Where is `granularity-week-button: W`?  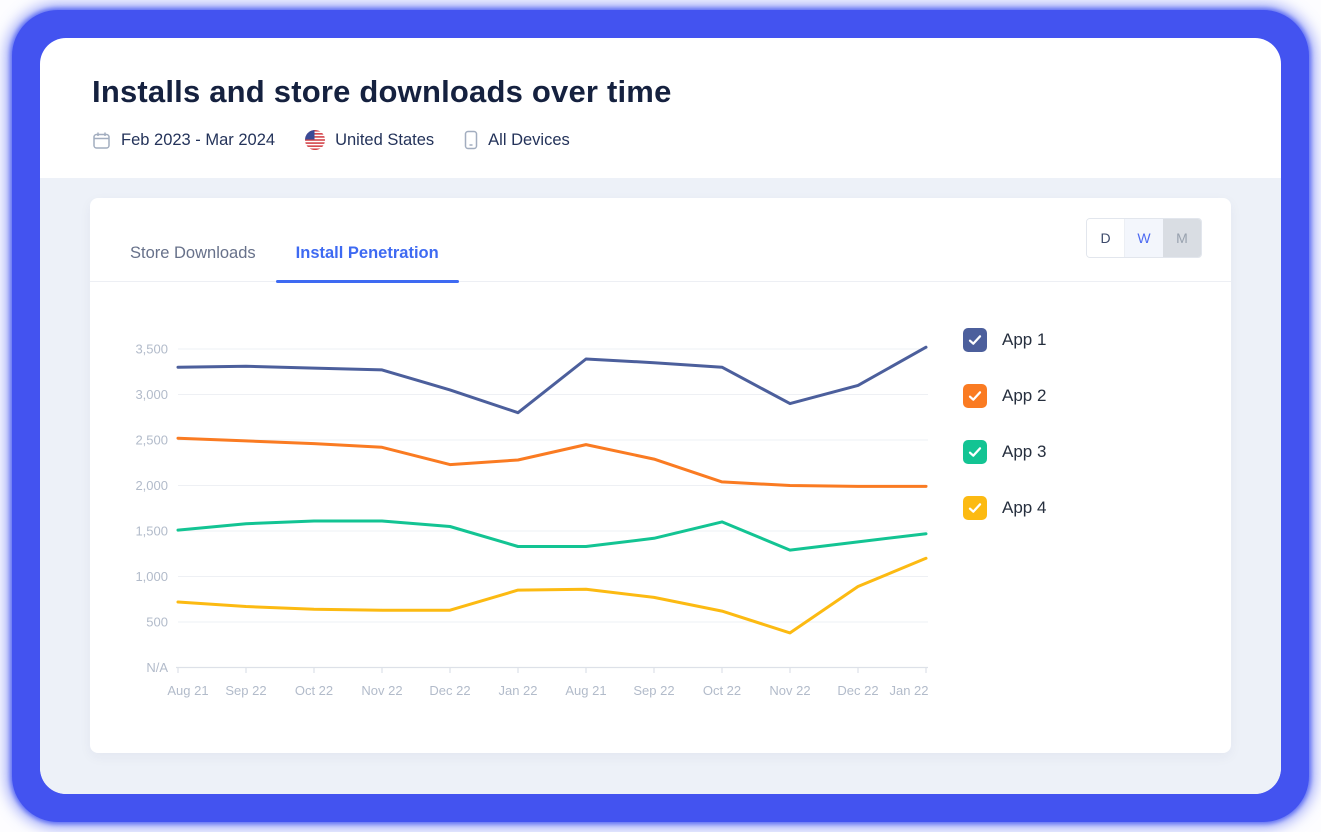
granularity-week-button: W is located at coordinates (1144, 238).